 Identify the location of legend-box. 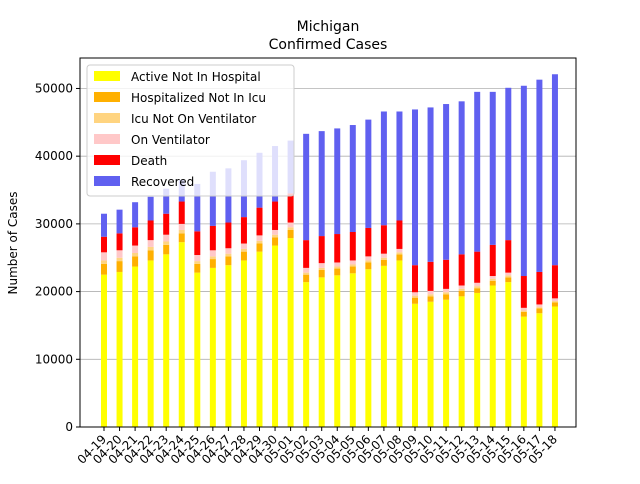
(190, 130).